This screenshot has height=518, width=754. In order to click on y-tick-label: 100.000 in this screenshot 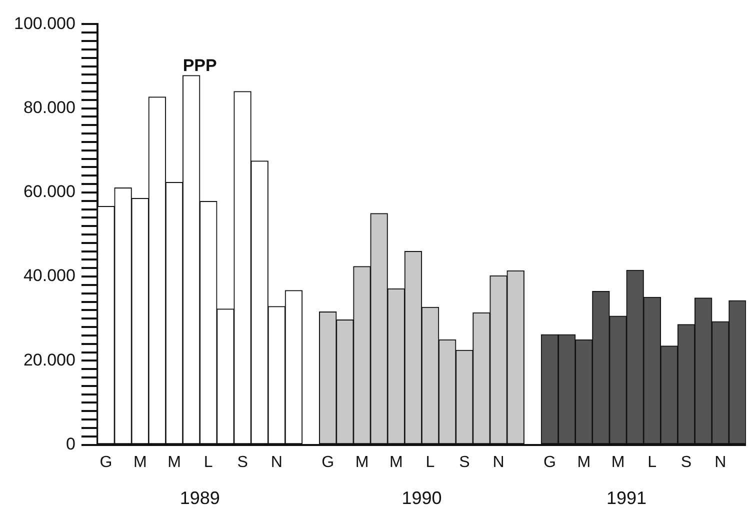, I will do `click(45, 23)`.